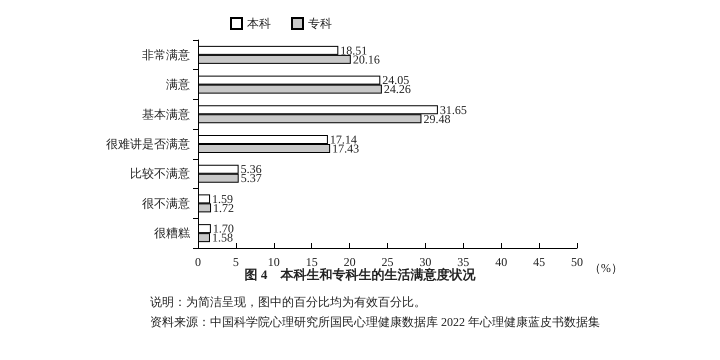 Image resolution: width=720 pixels, height=360 pixels. What do you see at coordinates (160, 173) in the screenshot?
I see `y-tick-label: 比较不满意` at bounding box center [160, 173].